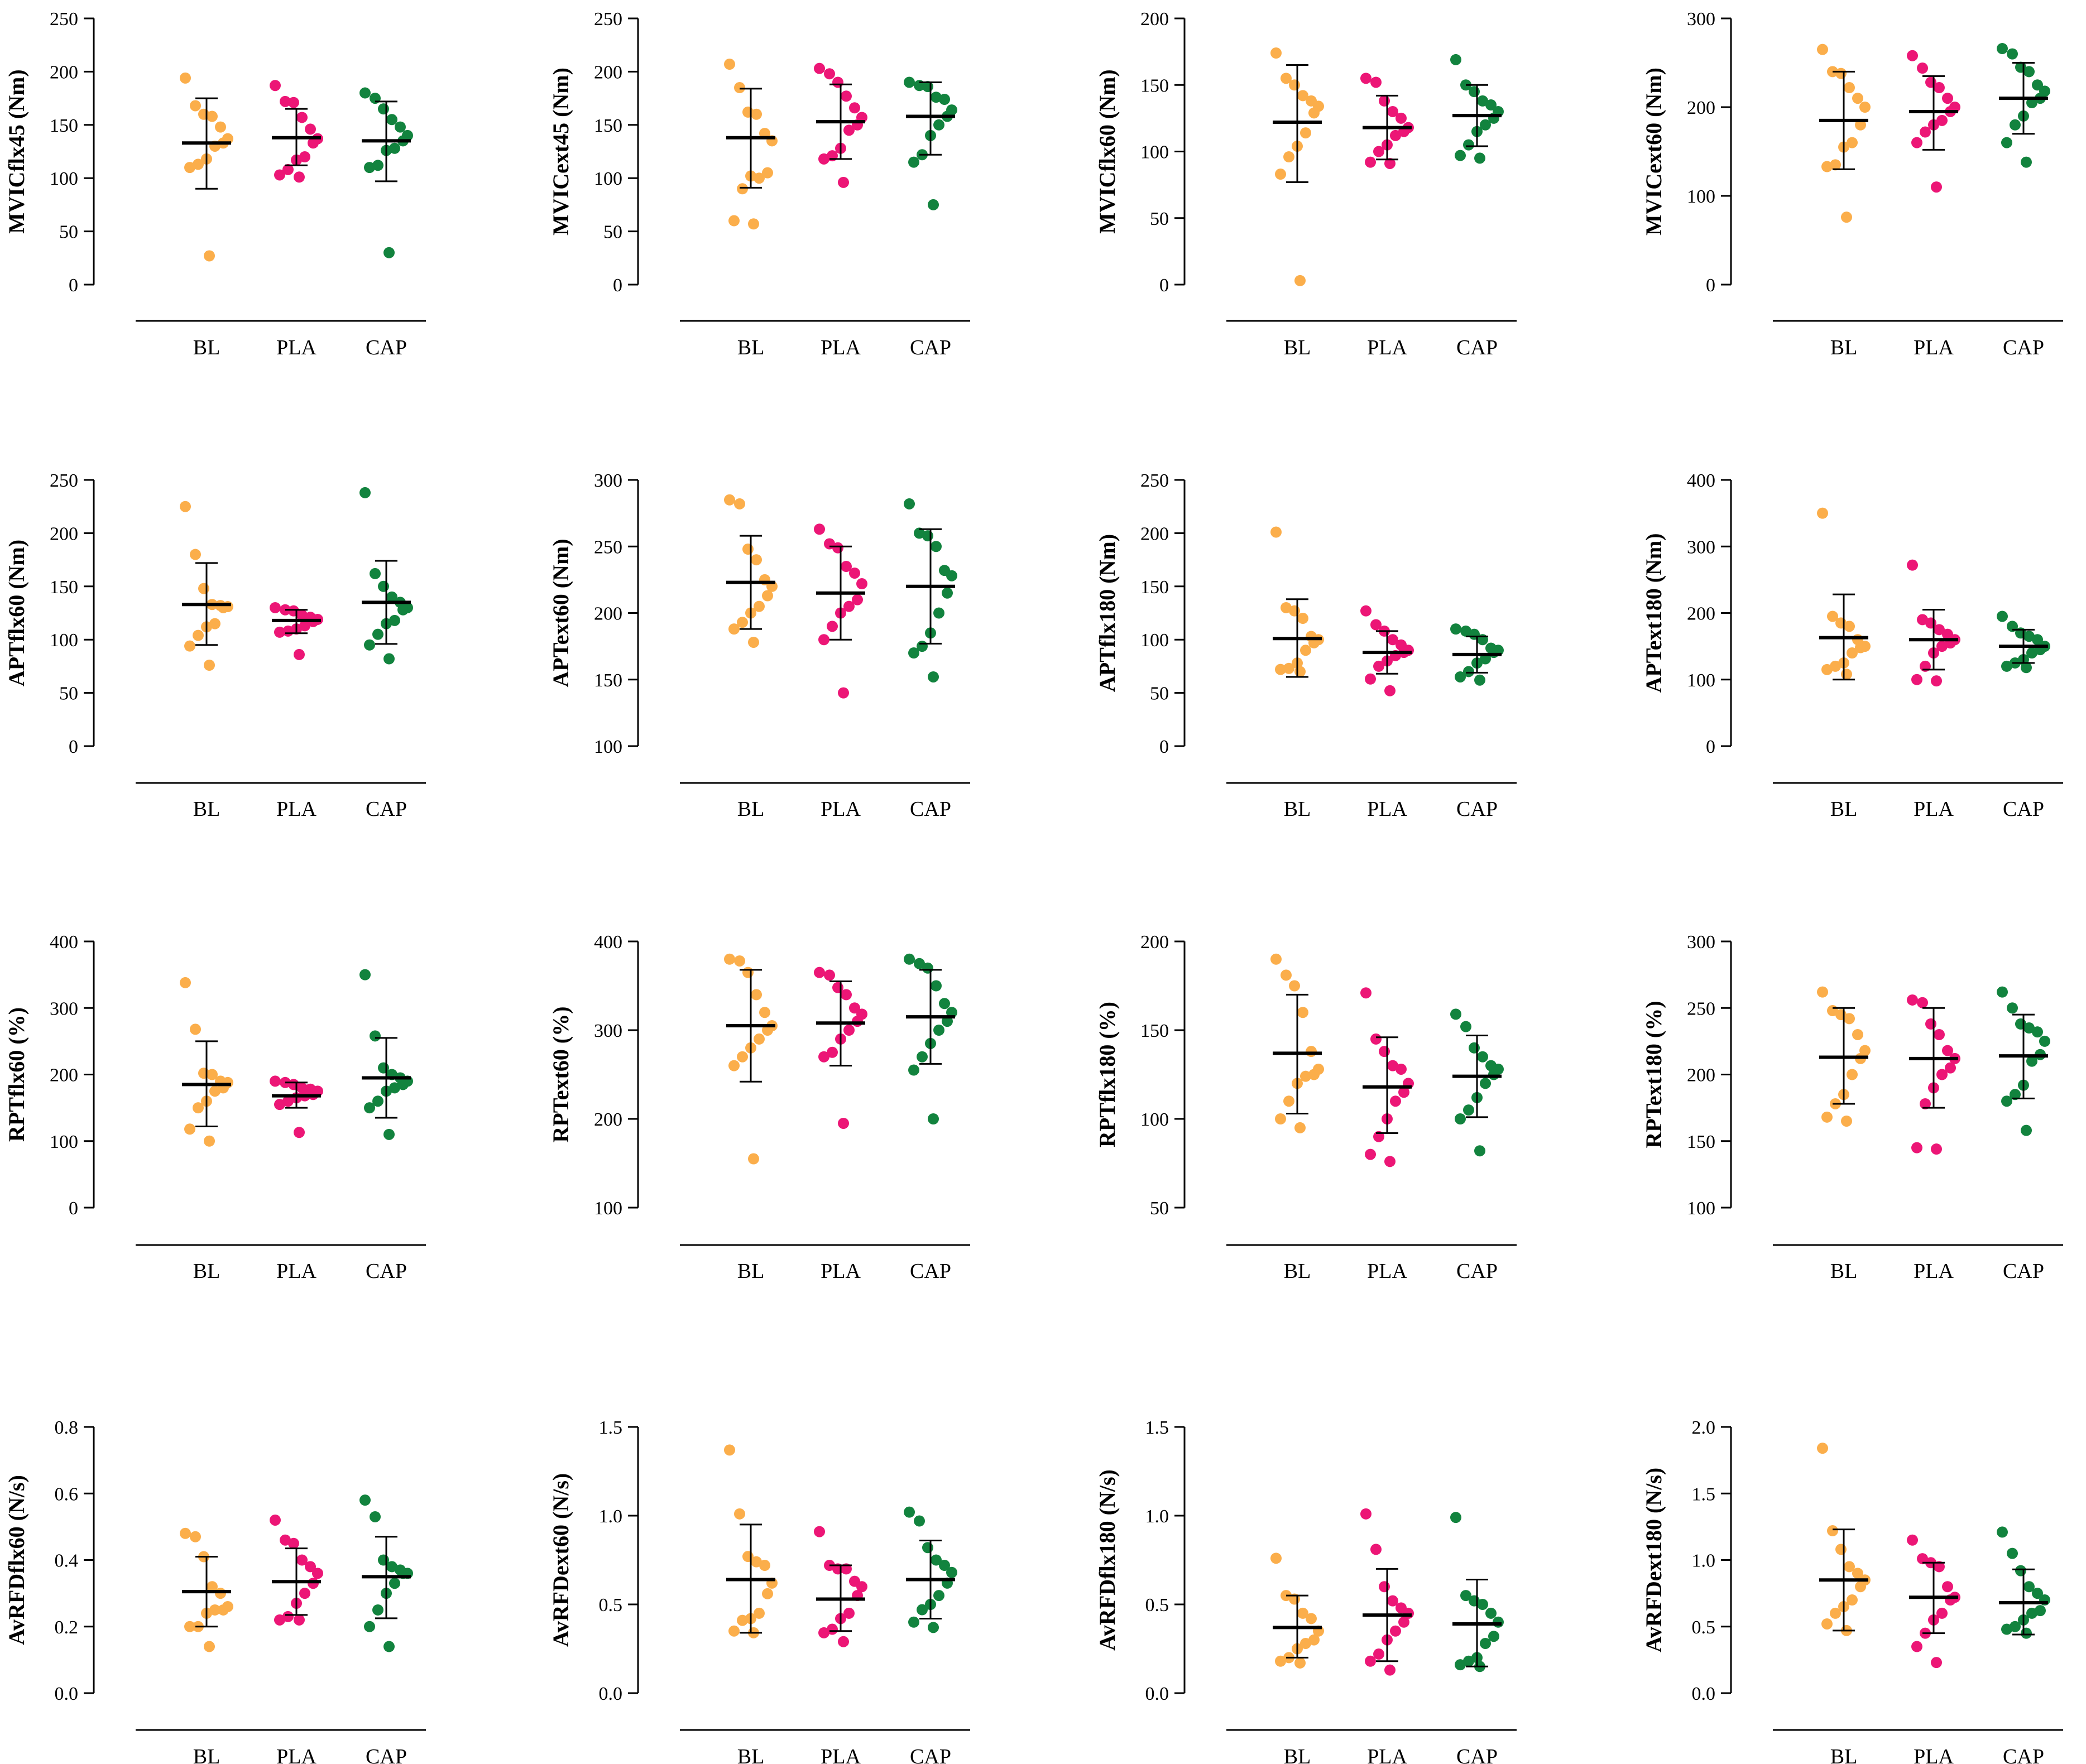 Image resolution: width=2086 pixels, height=1764 pixels. Describe the element at coordinates (1387, 809) in the screenshot. I see `category-label: PLA` at that location.